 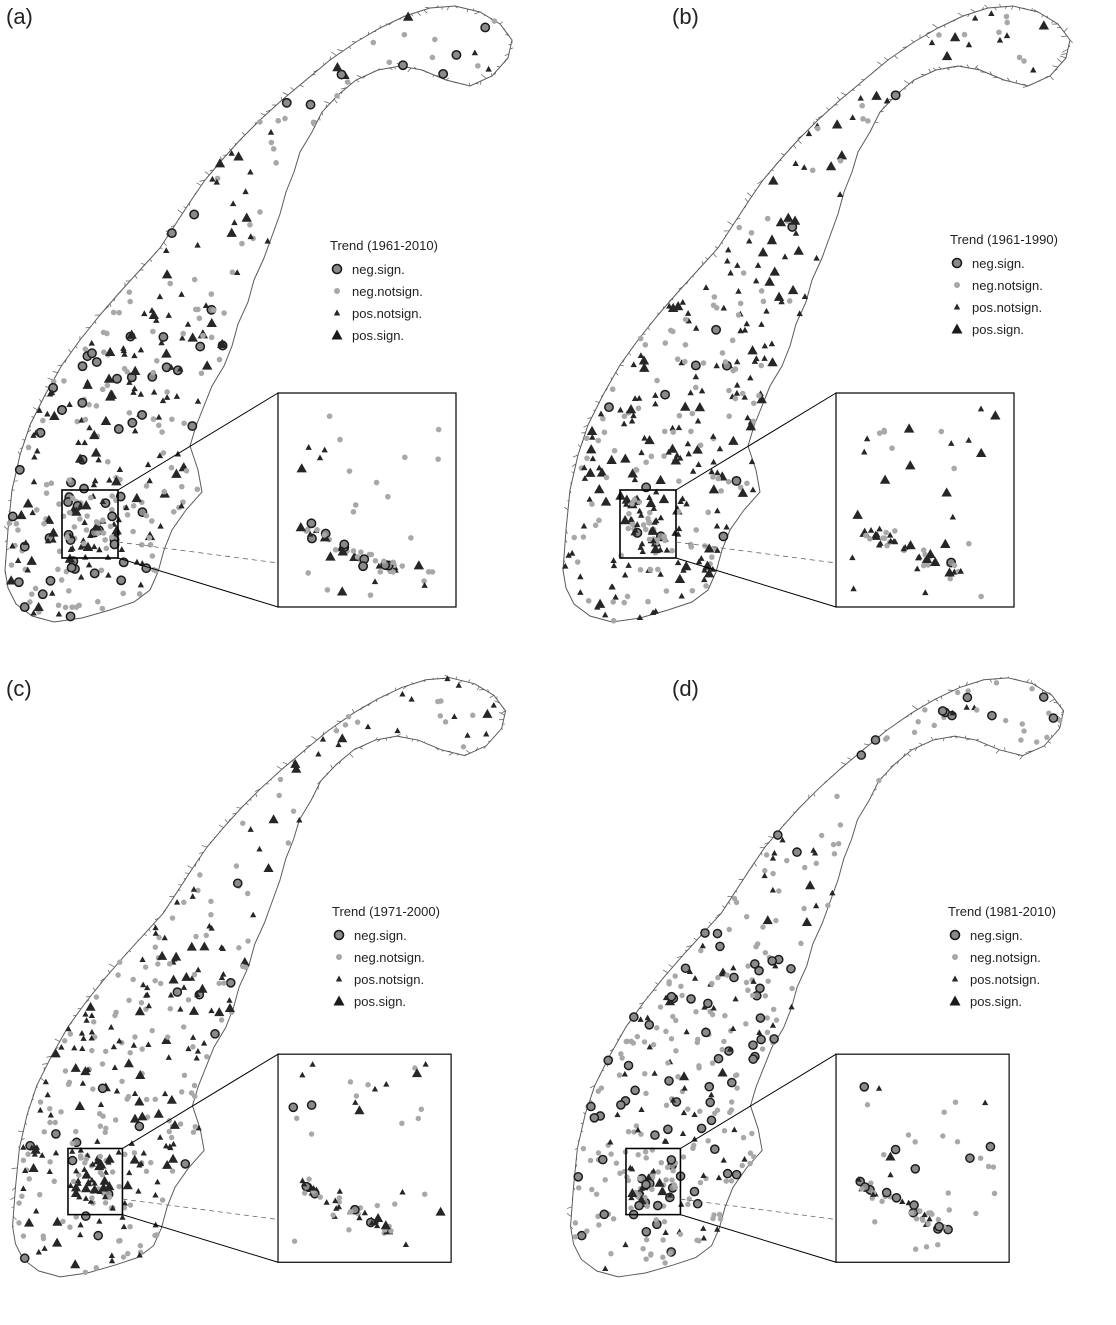 I want to click on legend-label: pos.notsign., so click(x=389, y=979).